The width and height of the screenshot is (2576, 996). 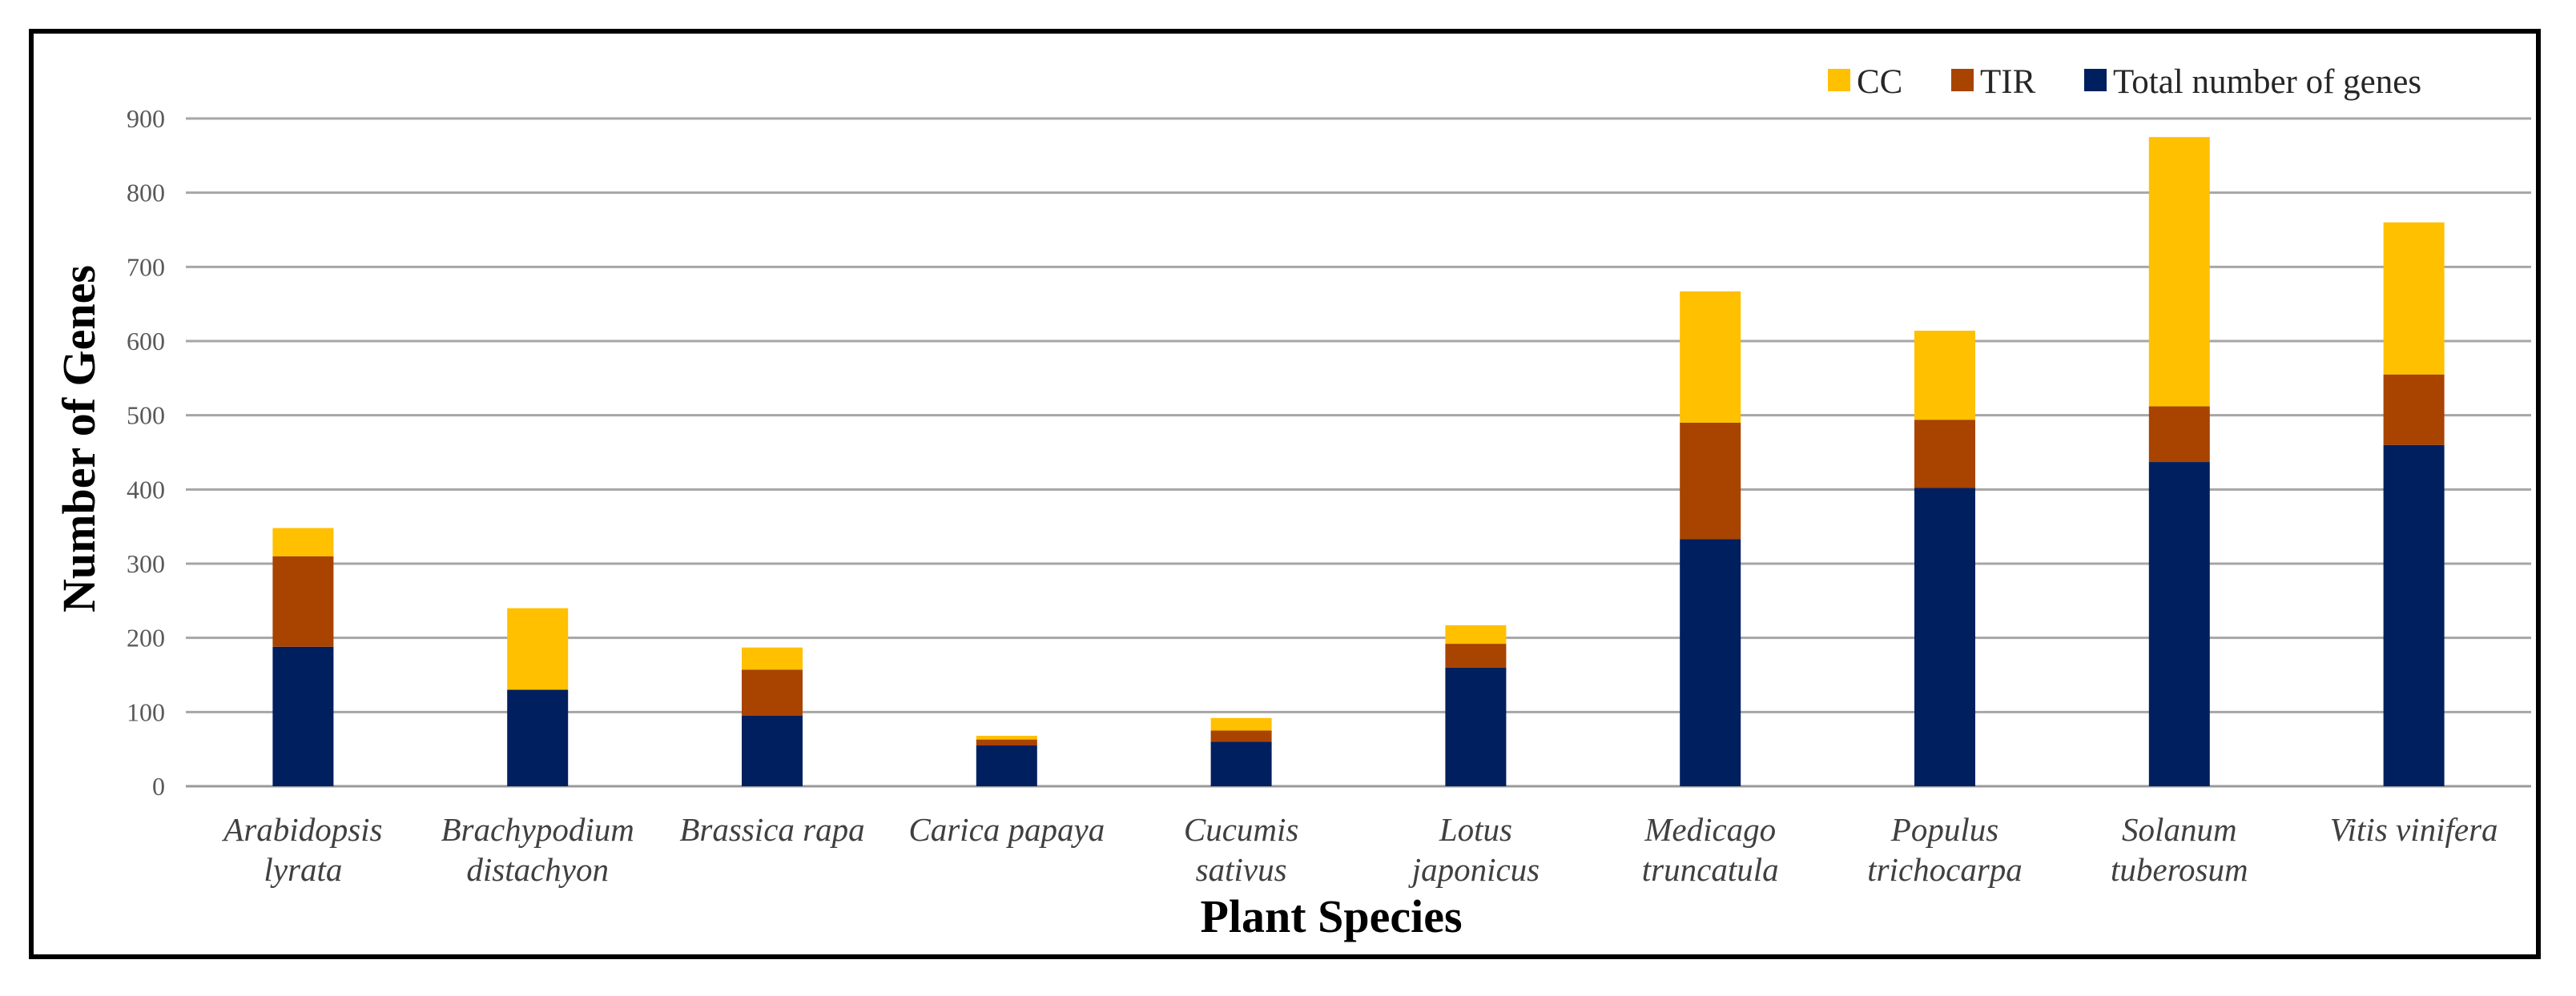 I want to click on x-category-label-line: Medicago, so click(x=1710, y=829).